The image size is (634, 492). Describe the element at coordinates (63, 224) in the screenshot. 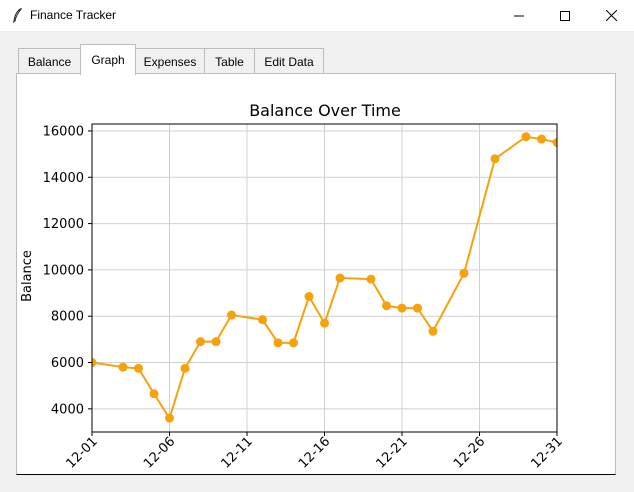

I see `y-tick-label: 12000` at that location.